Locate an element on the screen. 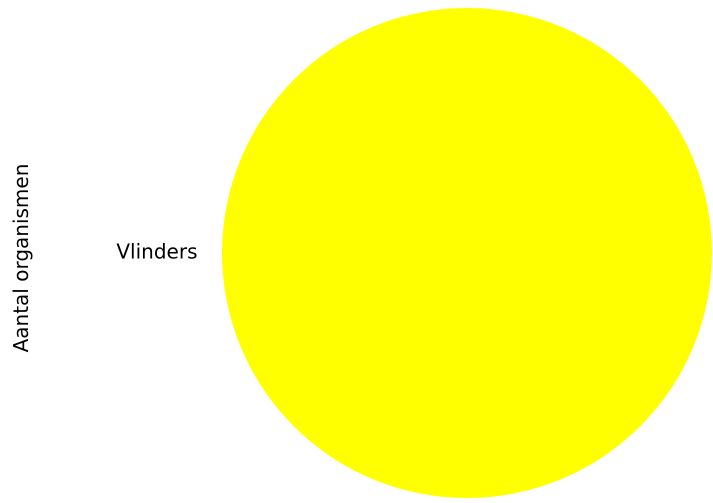 This screenshot has height=503, width=713. pie-slice-labels: Vlinders is located at coordinates (156, 252).